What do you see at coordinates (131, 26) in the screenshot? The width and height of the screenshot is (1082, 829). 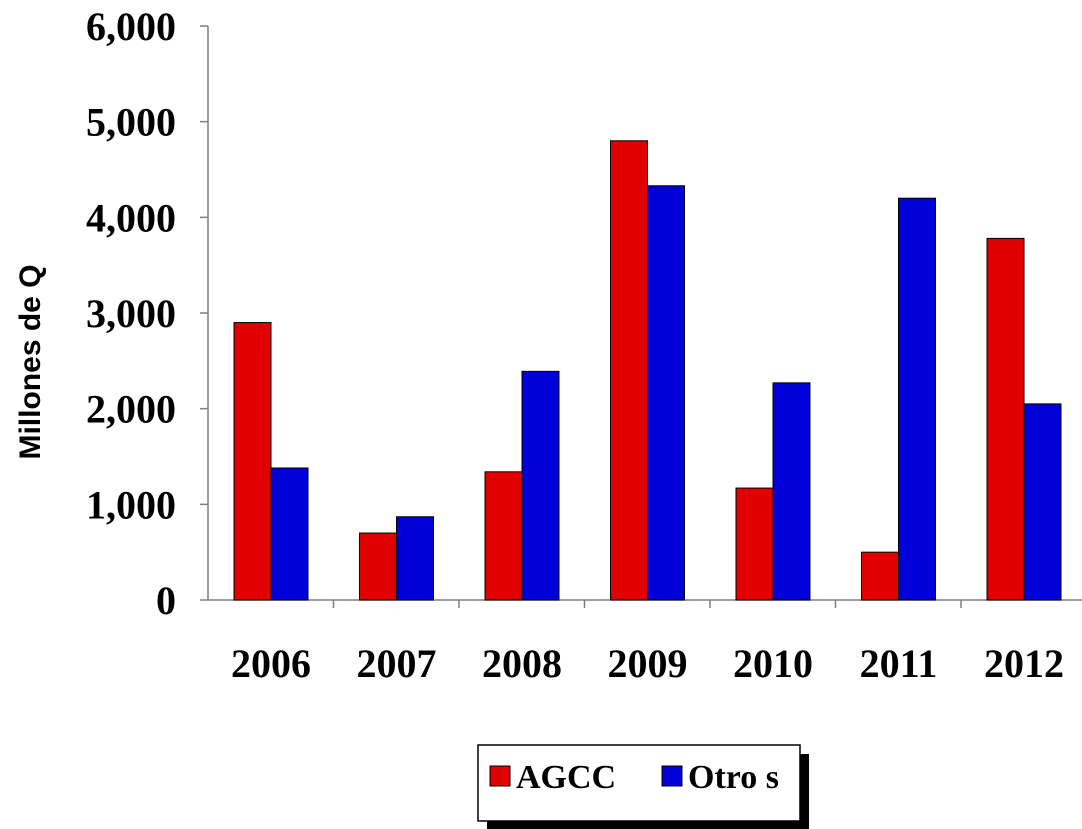 I see `y-tick-label: 6,000` at bounding box center [131, 26].